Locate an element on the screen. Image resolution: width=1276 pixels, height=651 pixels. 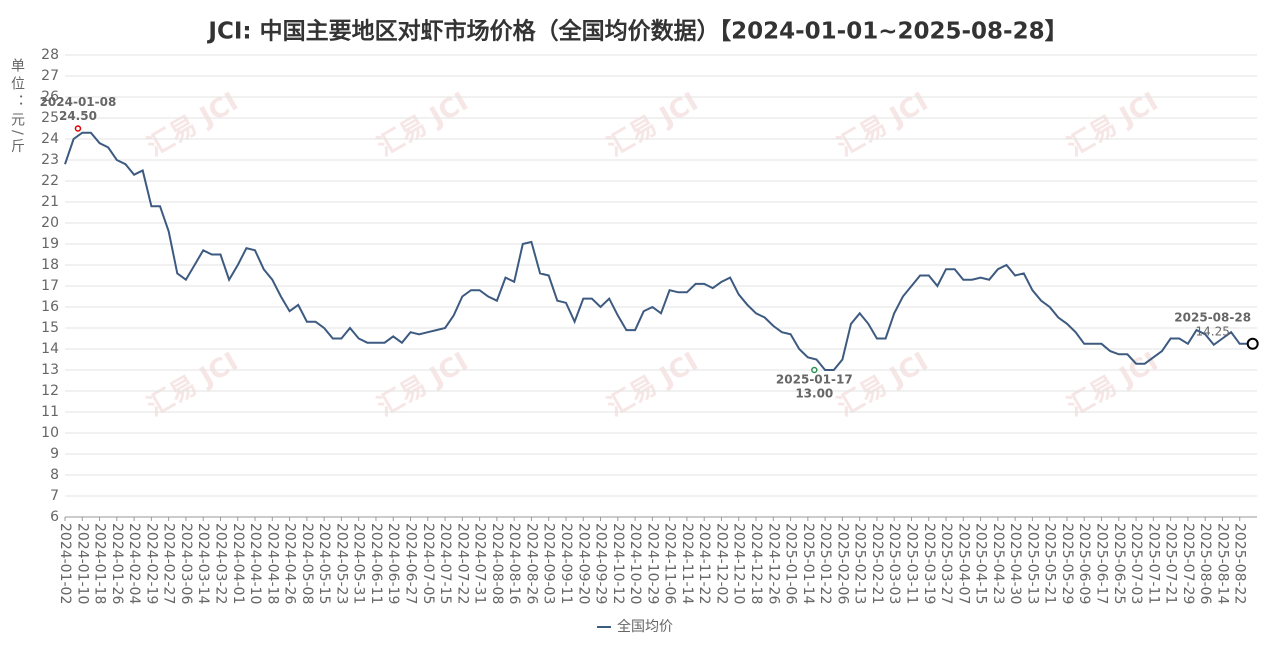
x-tick-label: 2024-08-16 is located at coordinates (514, 563).